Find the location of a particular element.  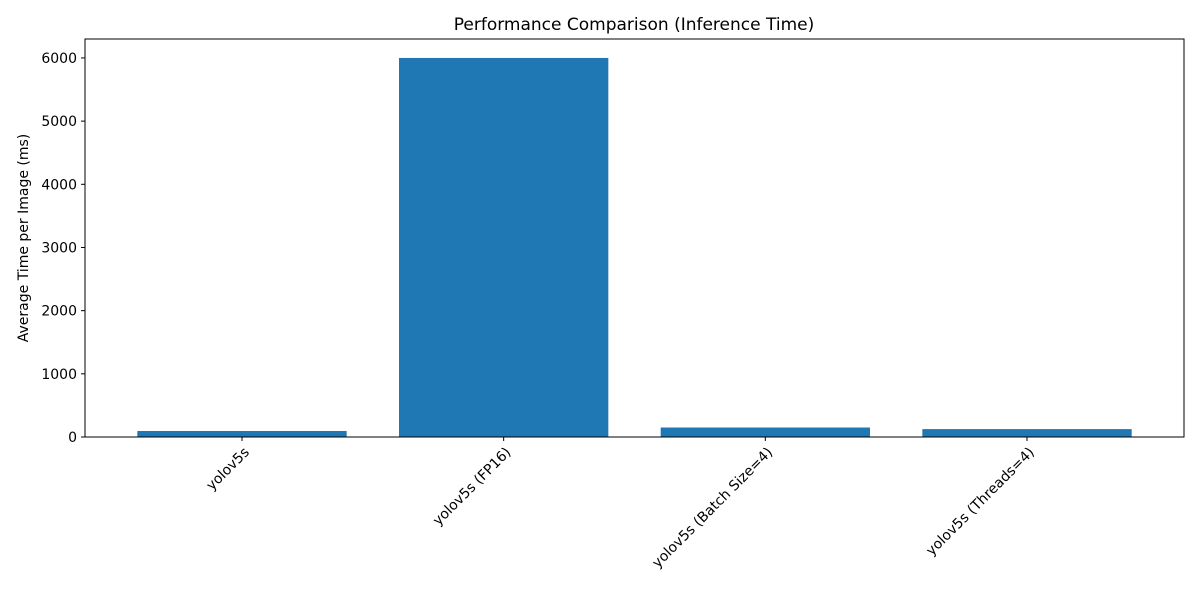

chart-title: Performance Comparison (Inference Time) is located at coordinates (634, 25).